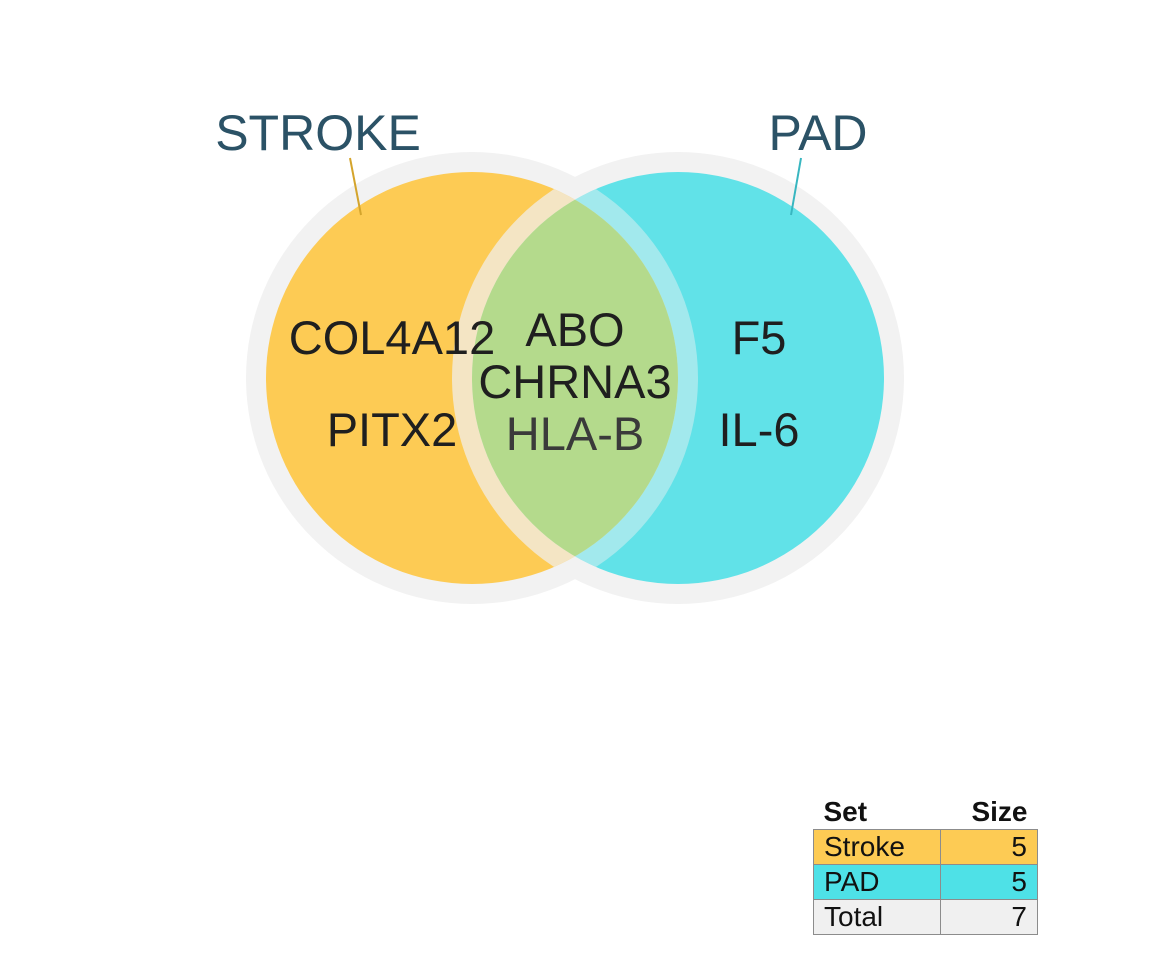 This screenshot has width=1152, height=965. I want to click on pad-set-title: PAD, so click(817, 133).